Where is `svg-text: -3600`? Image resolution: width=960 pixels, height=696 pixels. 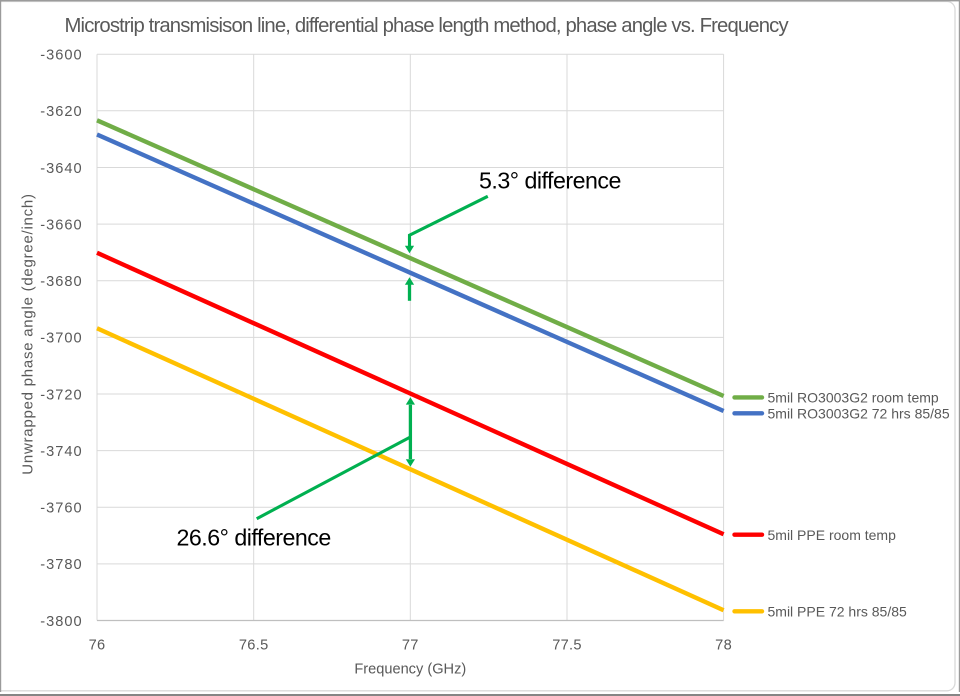 svg-text: -3600 is located at coordinates (61, 56).